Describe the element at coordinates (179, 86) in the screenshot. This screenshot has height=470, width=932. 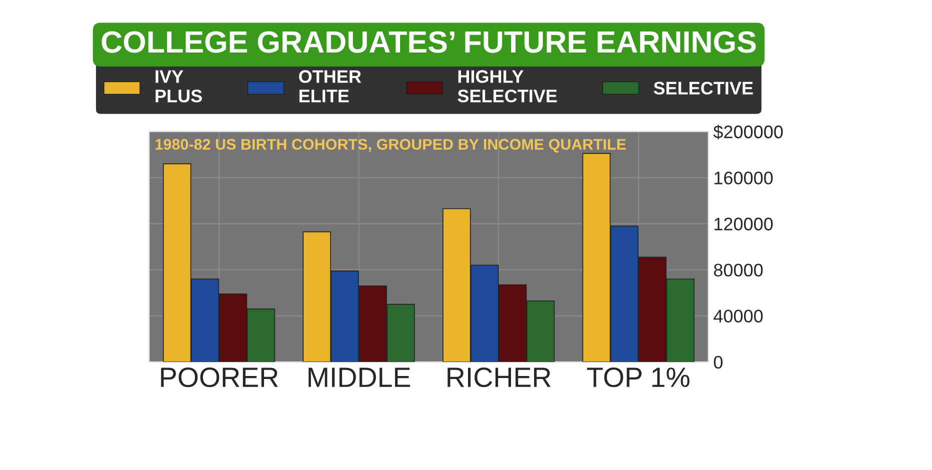
I see `legend-label: IVY PLUS` at that location.